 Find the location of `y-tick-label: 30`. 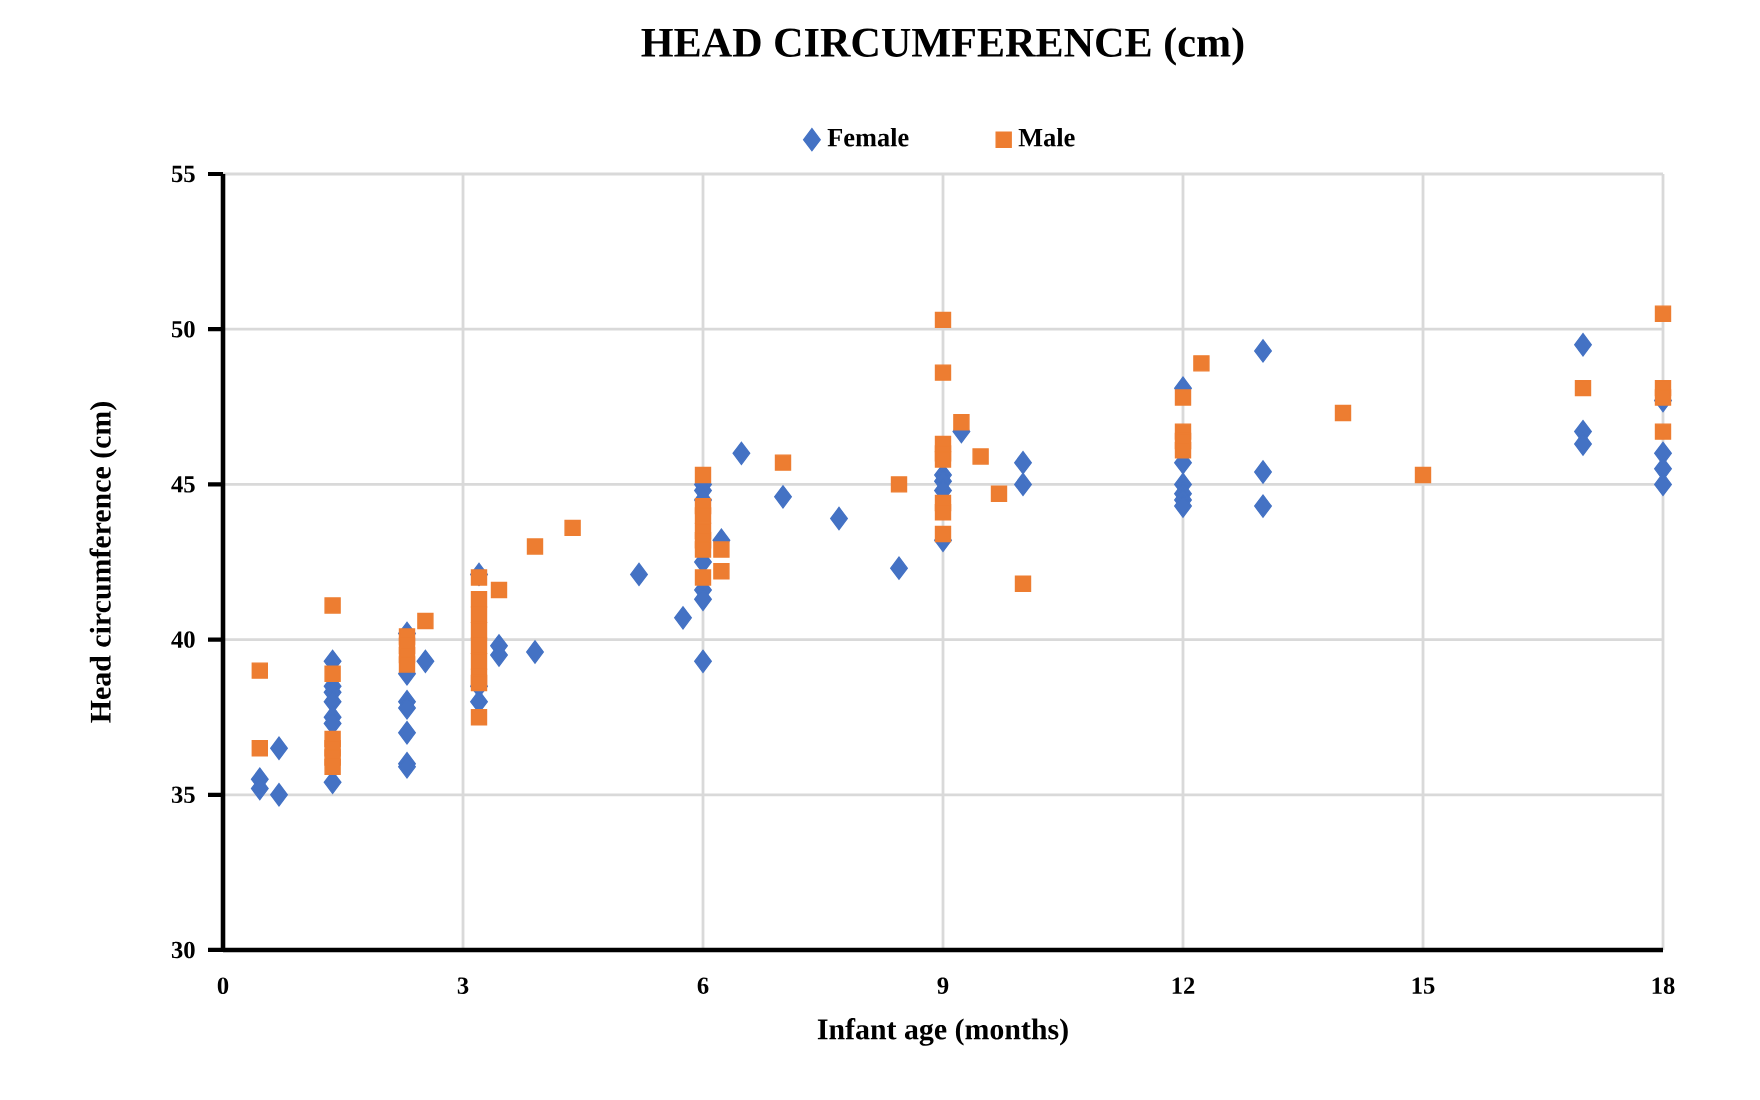

y-tick-label: 30 is located at coordinates (183, 950).